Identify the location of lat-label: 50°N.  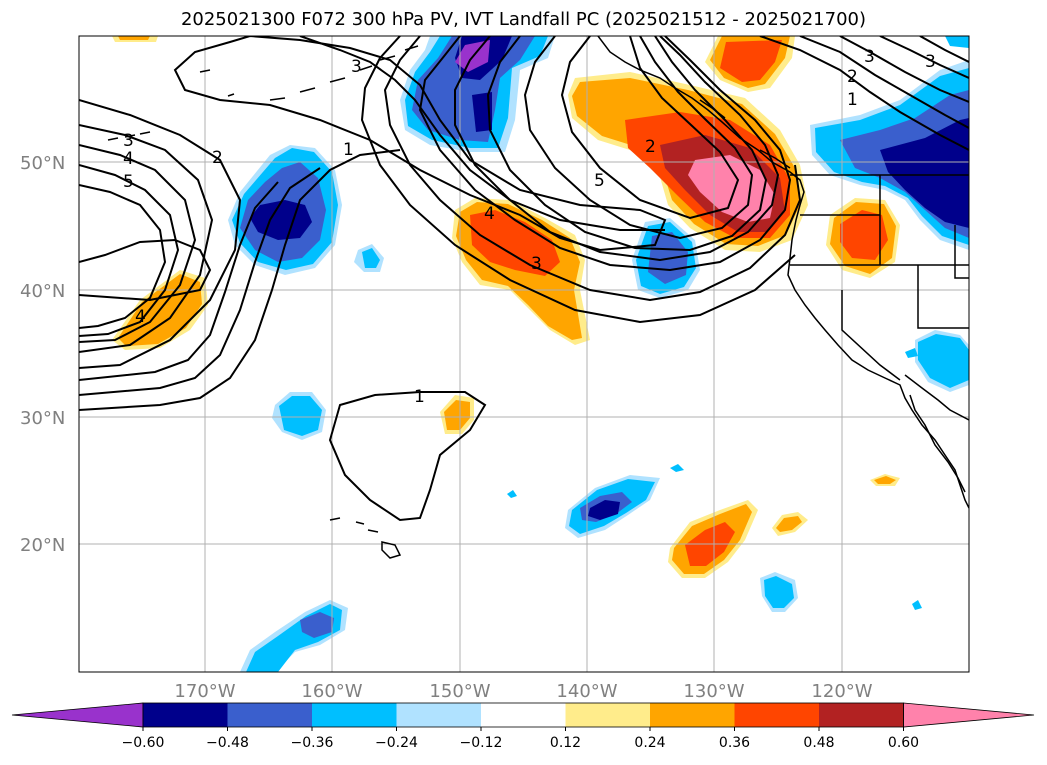
(42, 163).